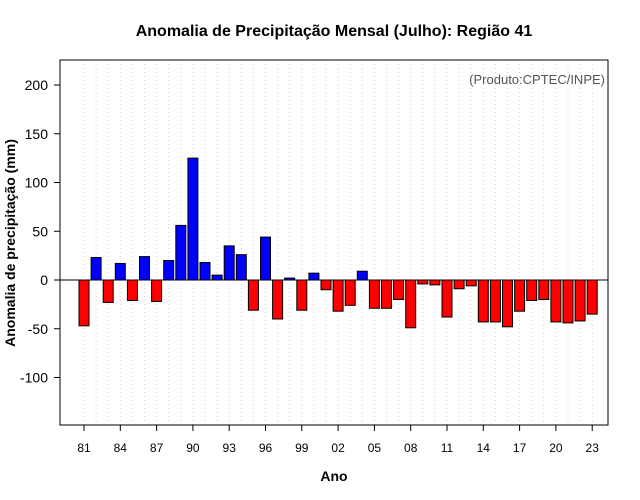 This screenshot has width=640, height=500. I want to click on x-tick-label: 17, so click(520, 448).